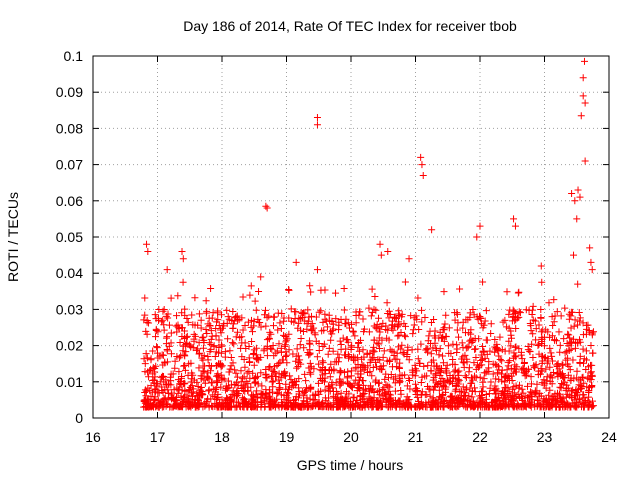  I want to click on x-tick-label: 24, so click(609, 437).